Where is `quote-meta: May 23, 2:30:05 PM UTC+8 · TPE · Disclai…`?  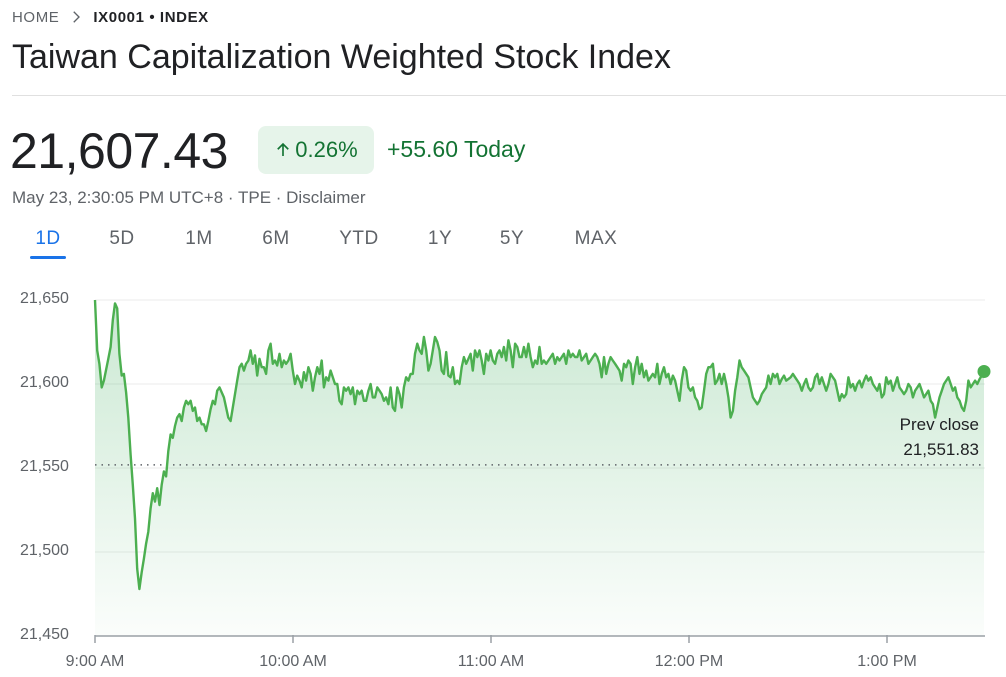
quote-meta: May 23, 2:30:05 PM UTC+8 · TPE · Disclai… is located at coordinates (189, 197).